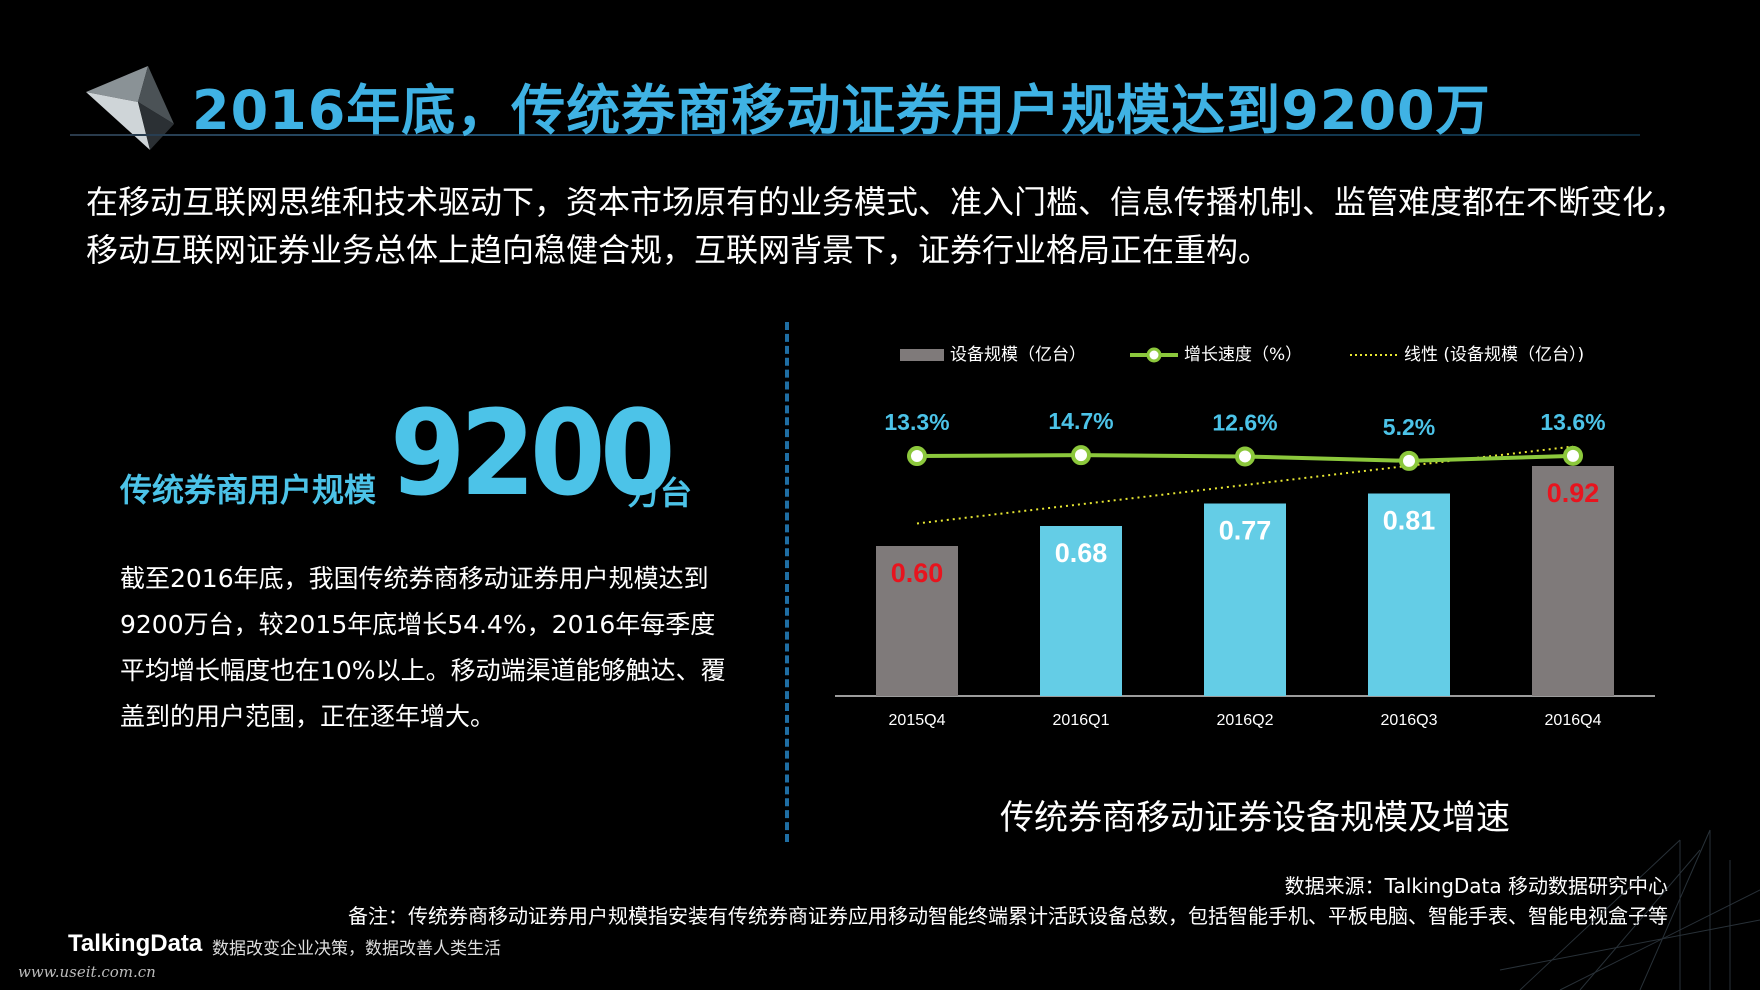 The height and width of the screenshot is (990, 1760). What do you see at coordinates (1081, 611) in the screenshot?
I see `bar-2016Q1` at bounding box center [1081, 611].